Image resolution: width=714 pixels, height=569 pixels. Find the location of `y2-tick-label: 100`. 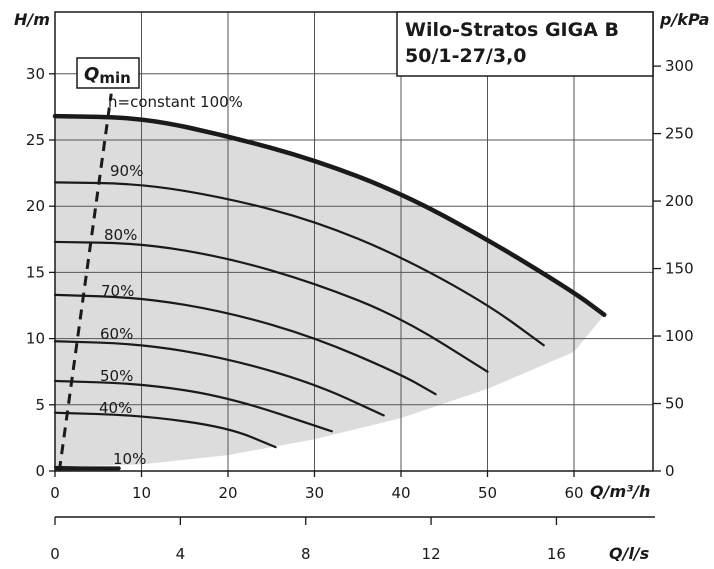

y2-tick-label: 100 is located at coordinates (679, 336).